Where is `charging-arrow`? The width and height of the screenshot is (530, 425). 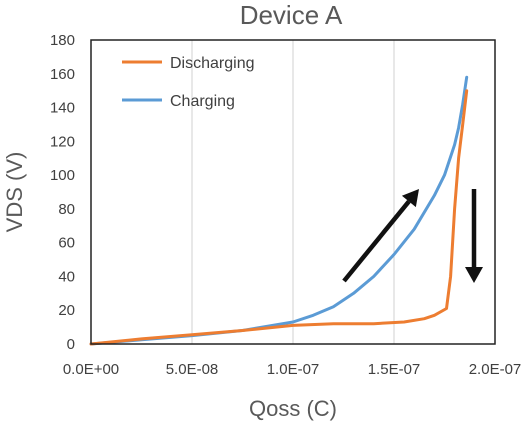 charging-arrow is located at coordinates (380, 236).